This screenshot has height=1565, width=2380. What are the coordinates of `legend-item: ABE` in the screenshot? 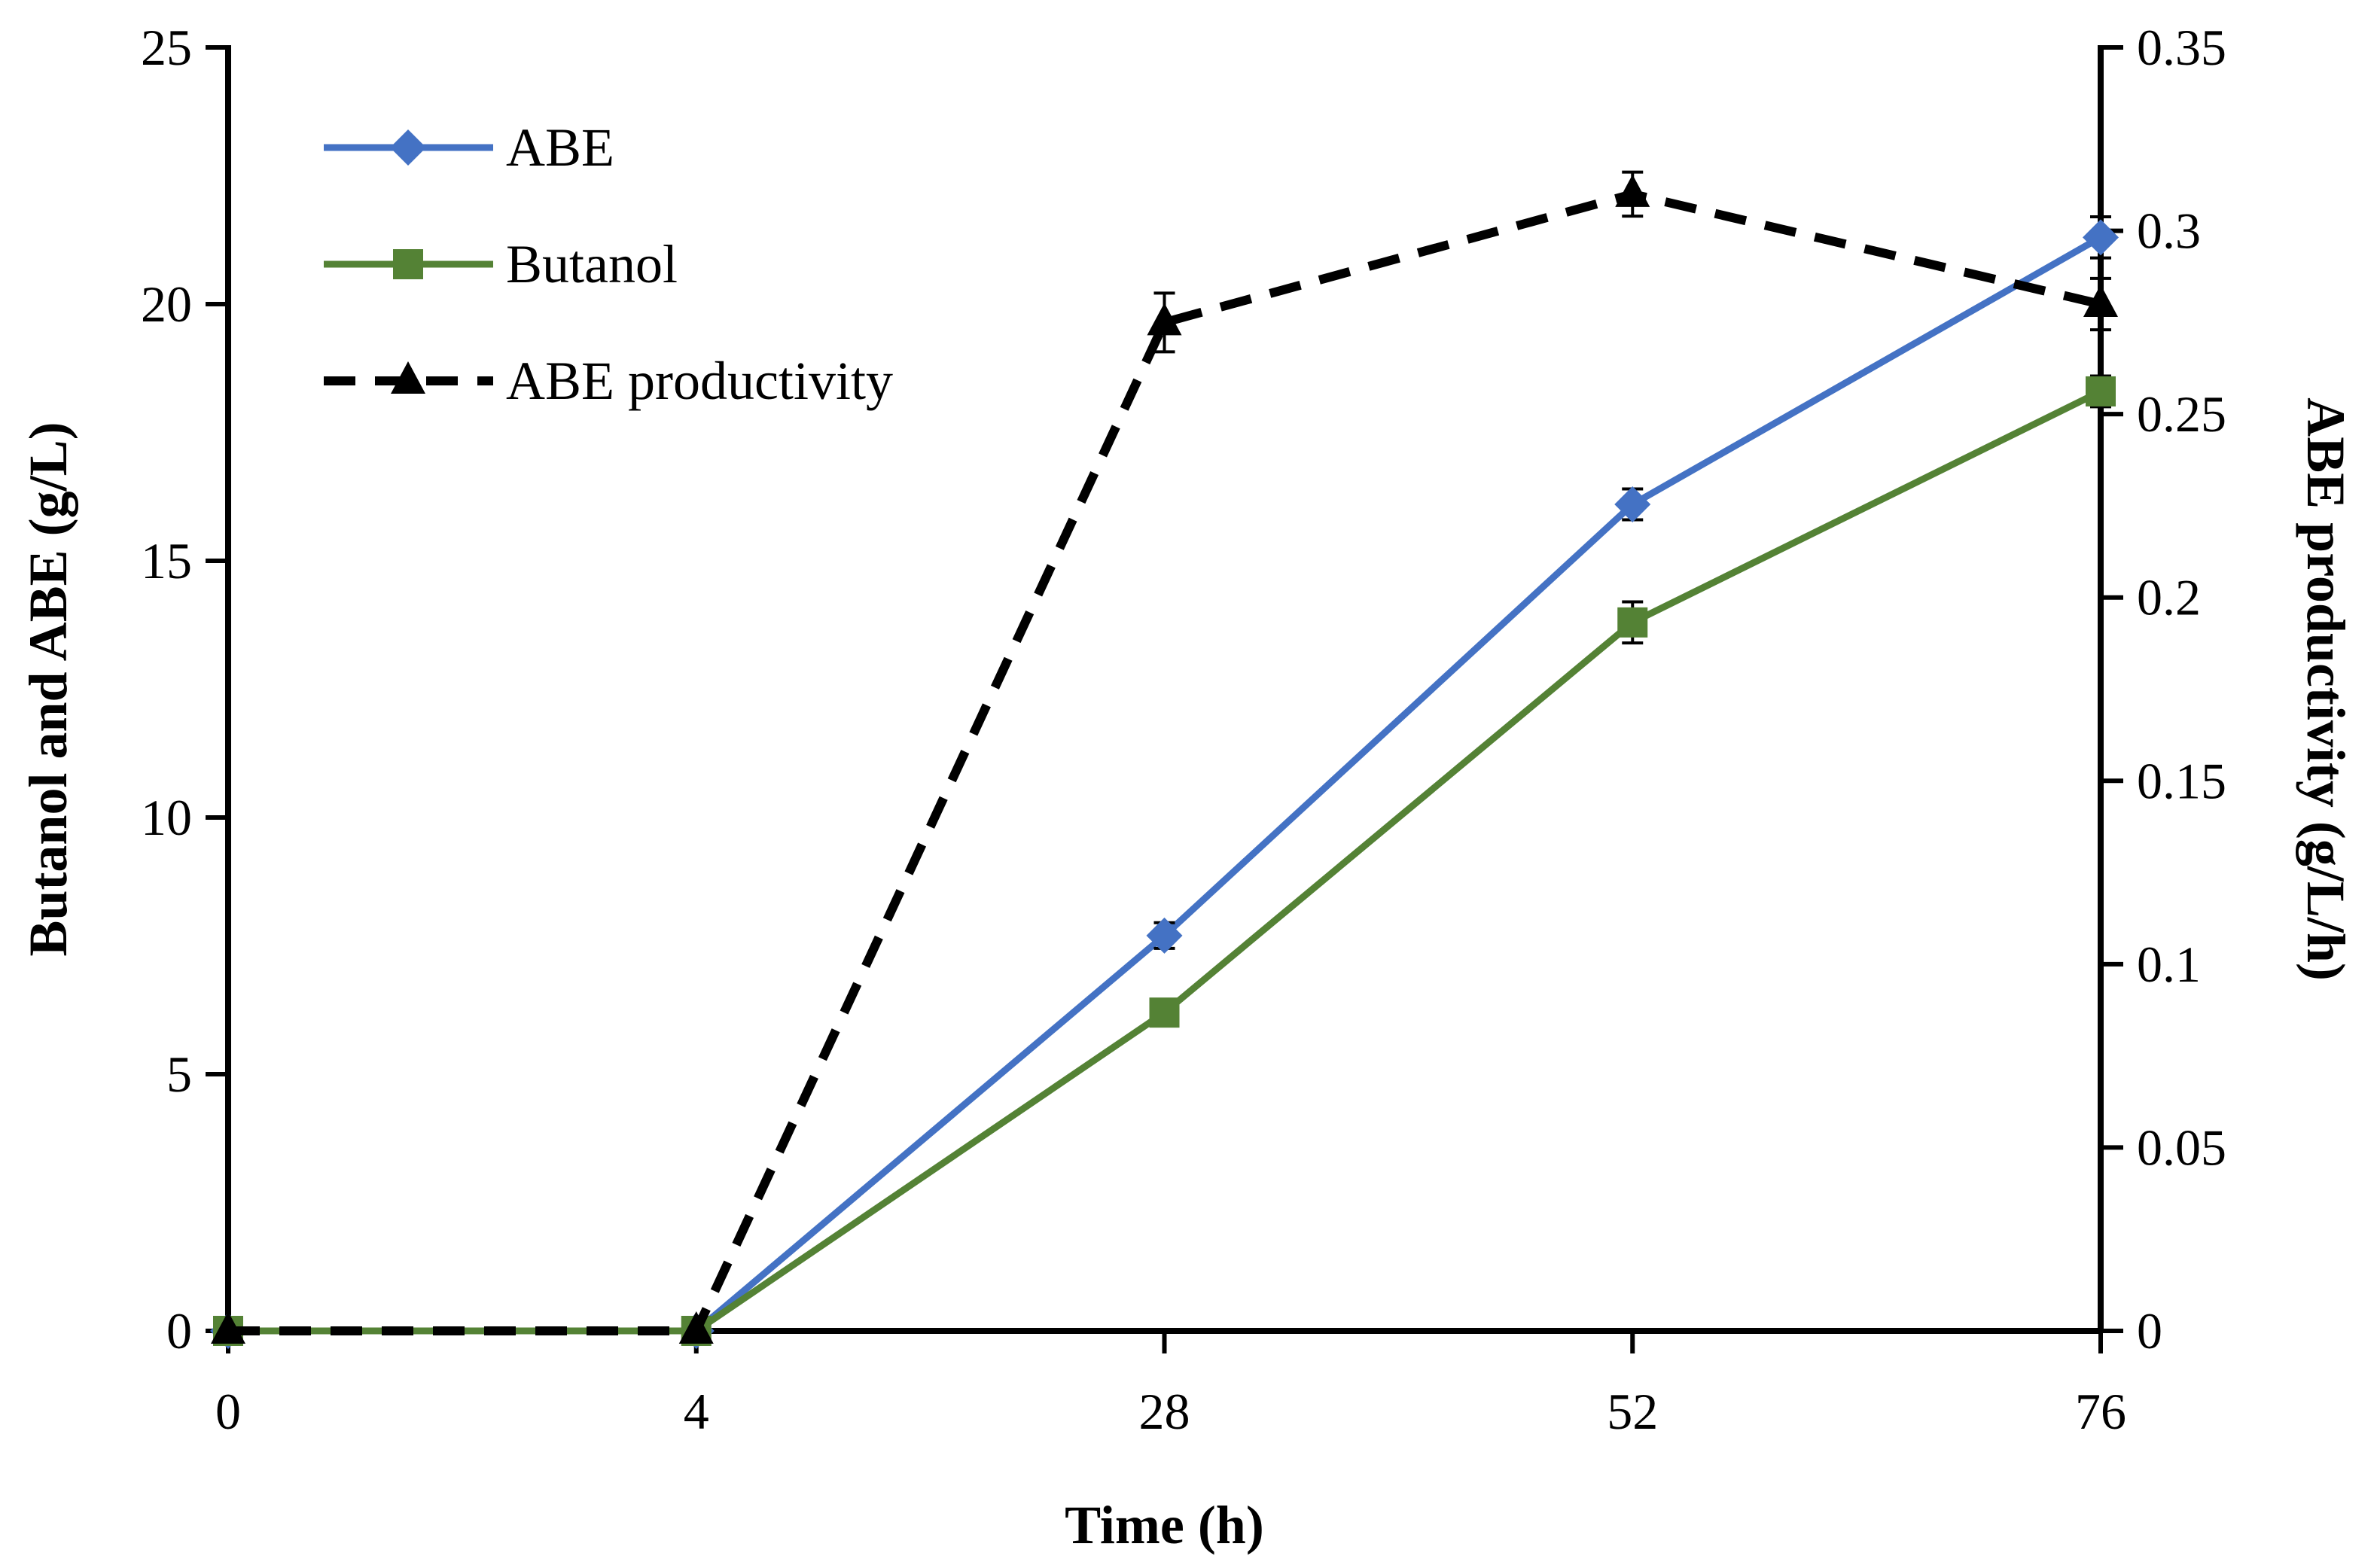 It's located at (469, 147).